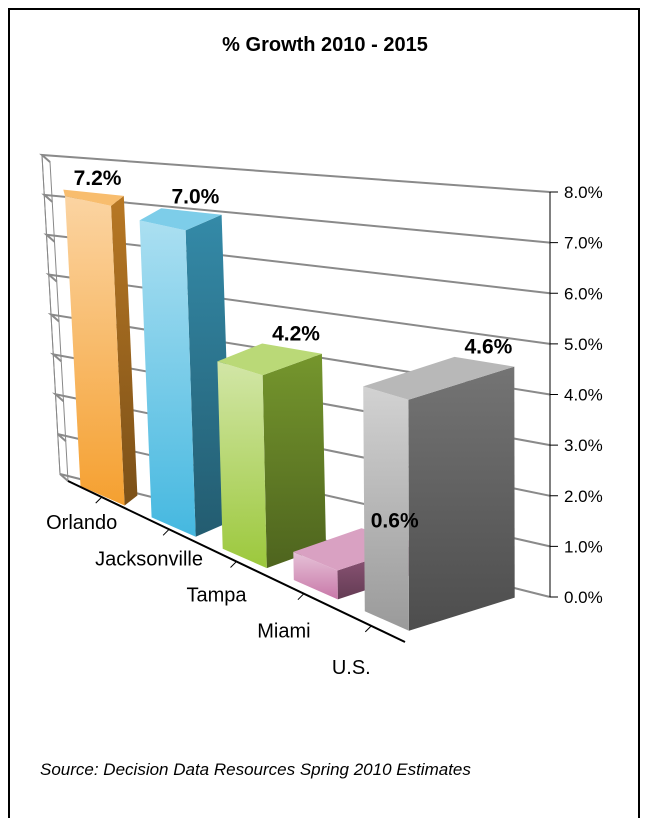  What do you see at coordinates (195, 196) in the screenshot?
I see `data-label: 7.0%` at bounding box center [195, 196].